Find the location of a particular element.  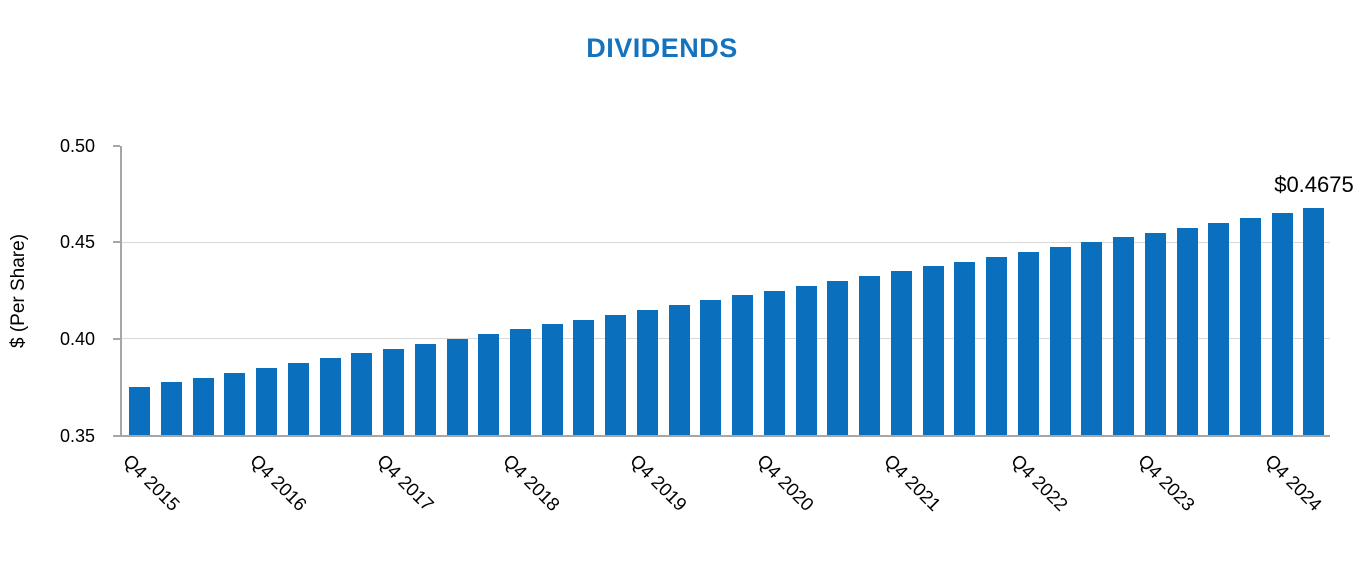

chart-title: DIVIDENDS is located at coordinates (662, 48).